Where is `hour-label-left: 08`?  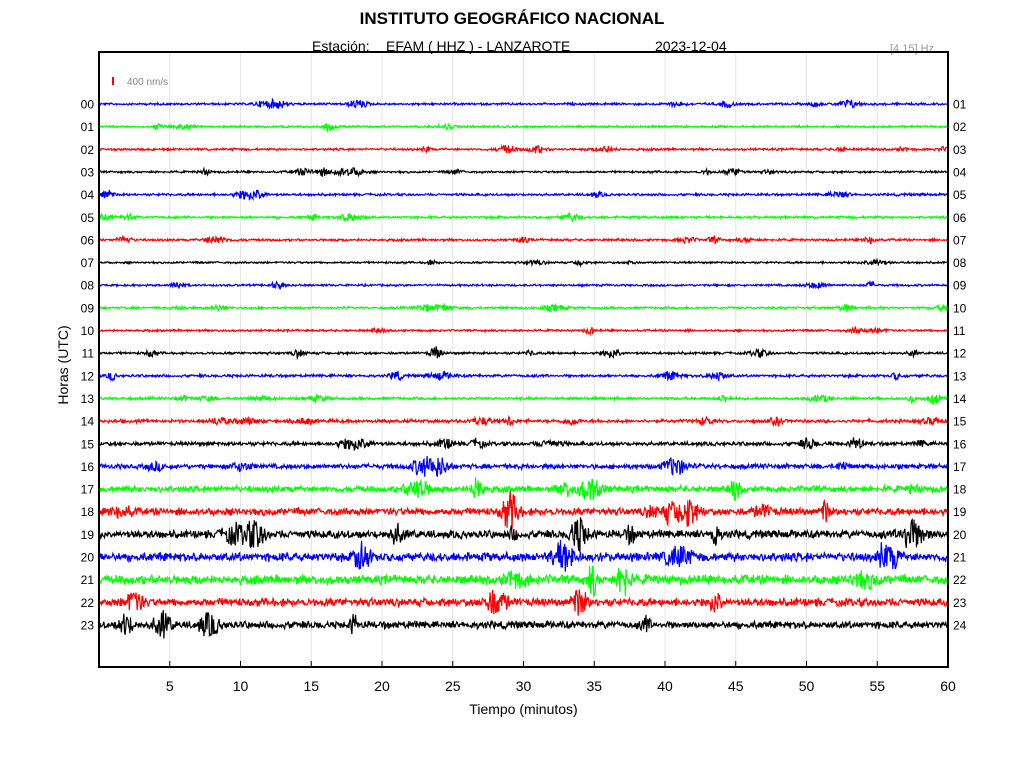 hour-label-left: 08 is located at coordinates (88, 286).